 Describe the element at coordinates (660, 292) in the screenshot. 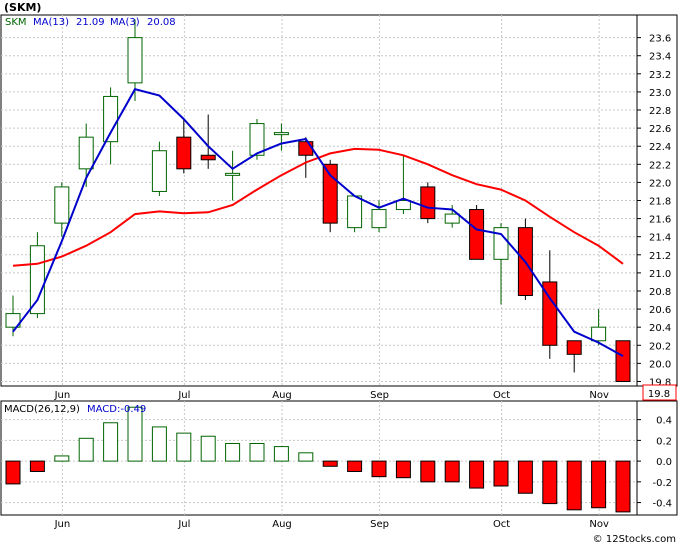

I see `price-tick-label: 20.8` at that location.